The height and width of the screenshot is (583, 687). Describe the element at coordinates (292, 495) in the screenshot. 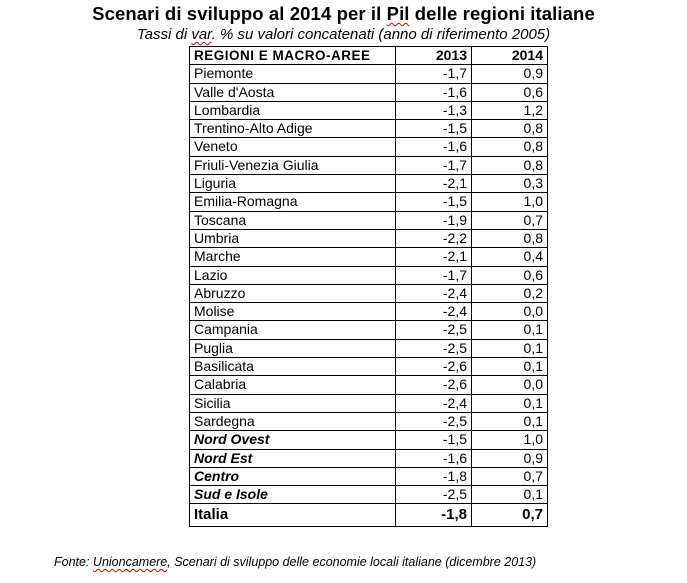

I see `region-cell: Sud e Isole` at that location.